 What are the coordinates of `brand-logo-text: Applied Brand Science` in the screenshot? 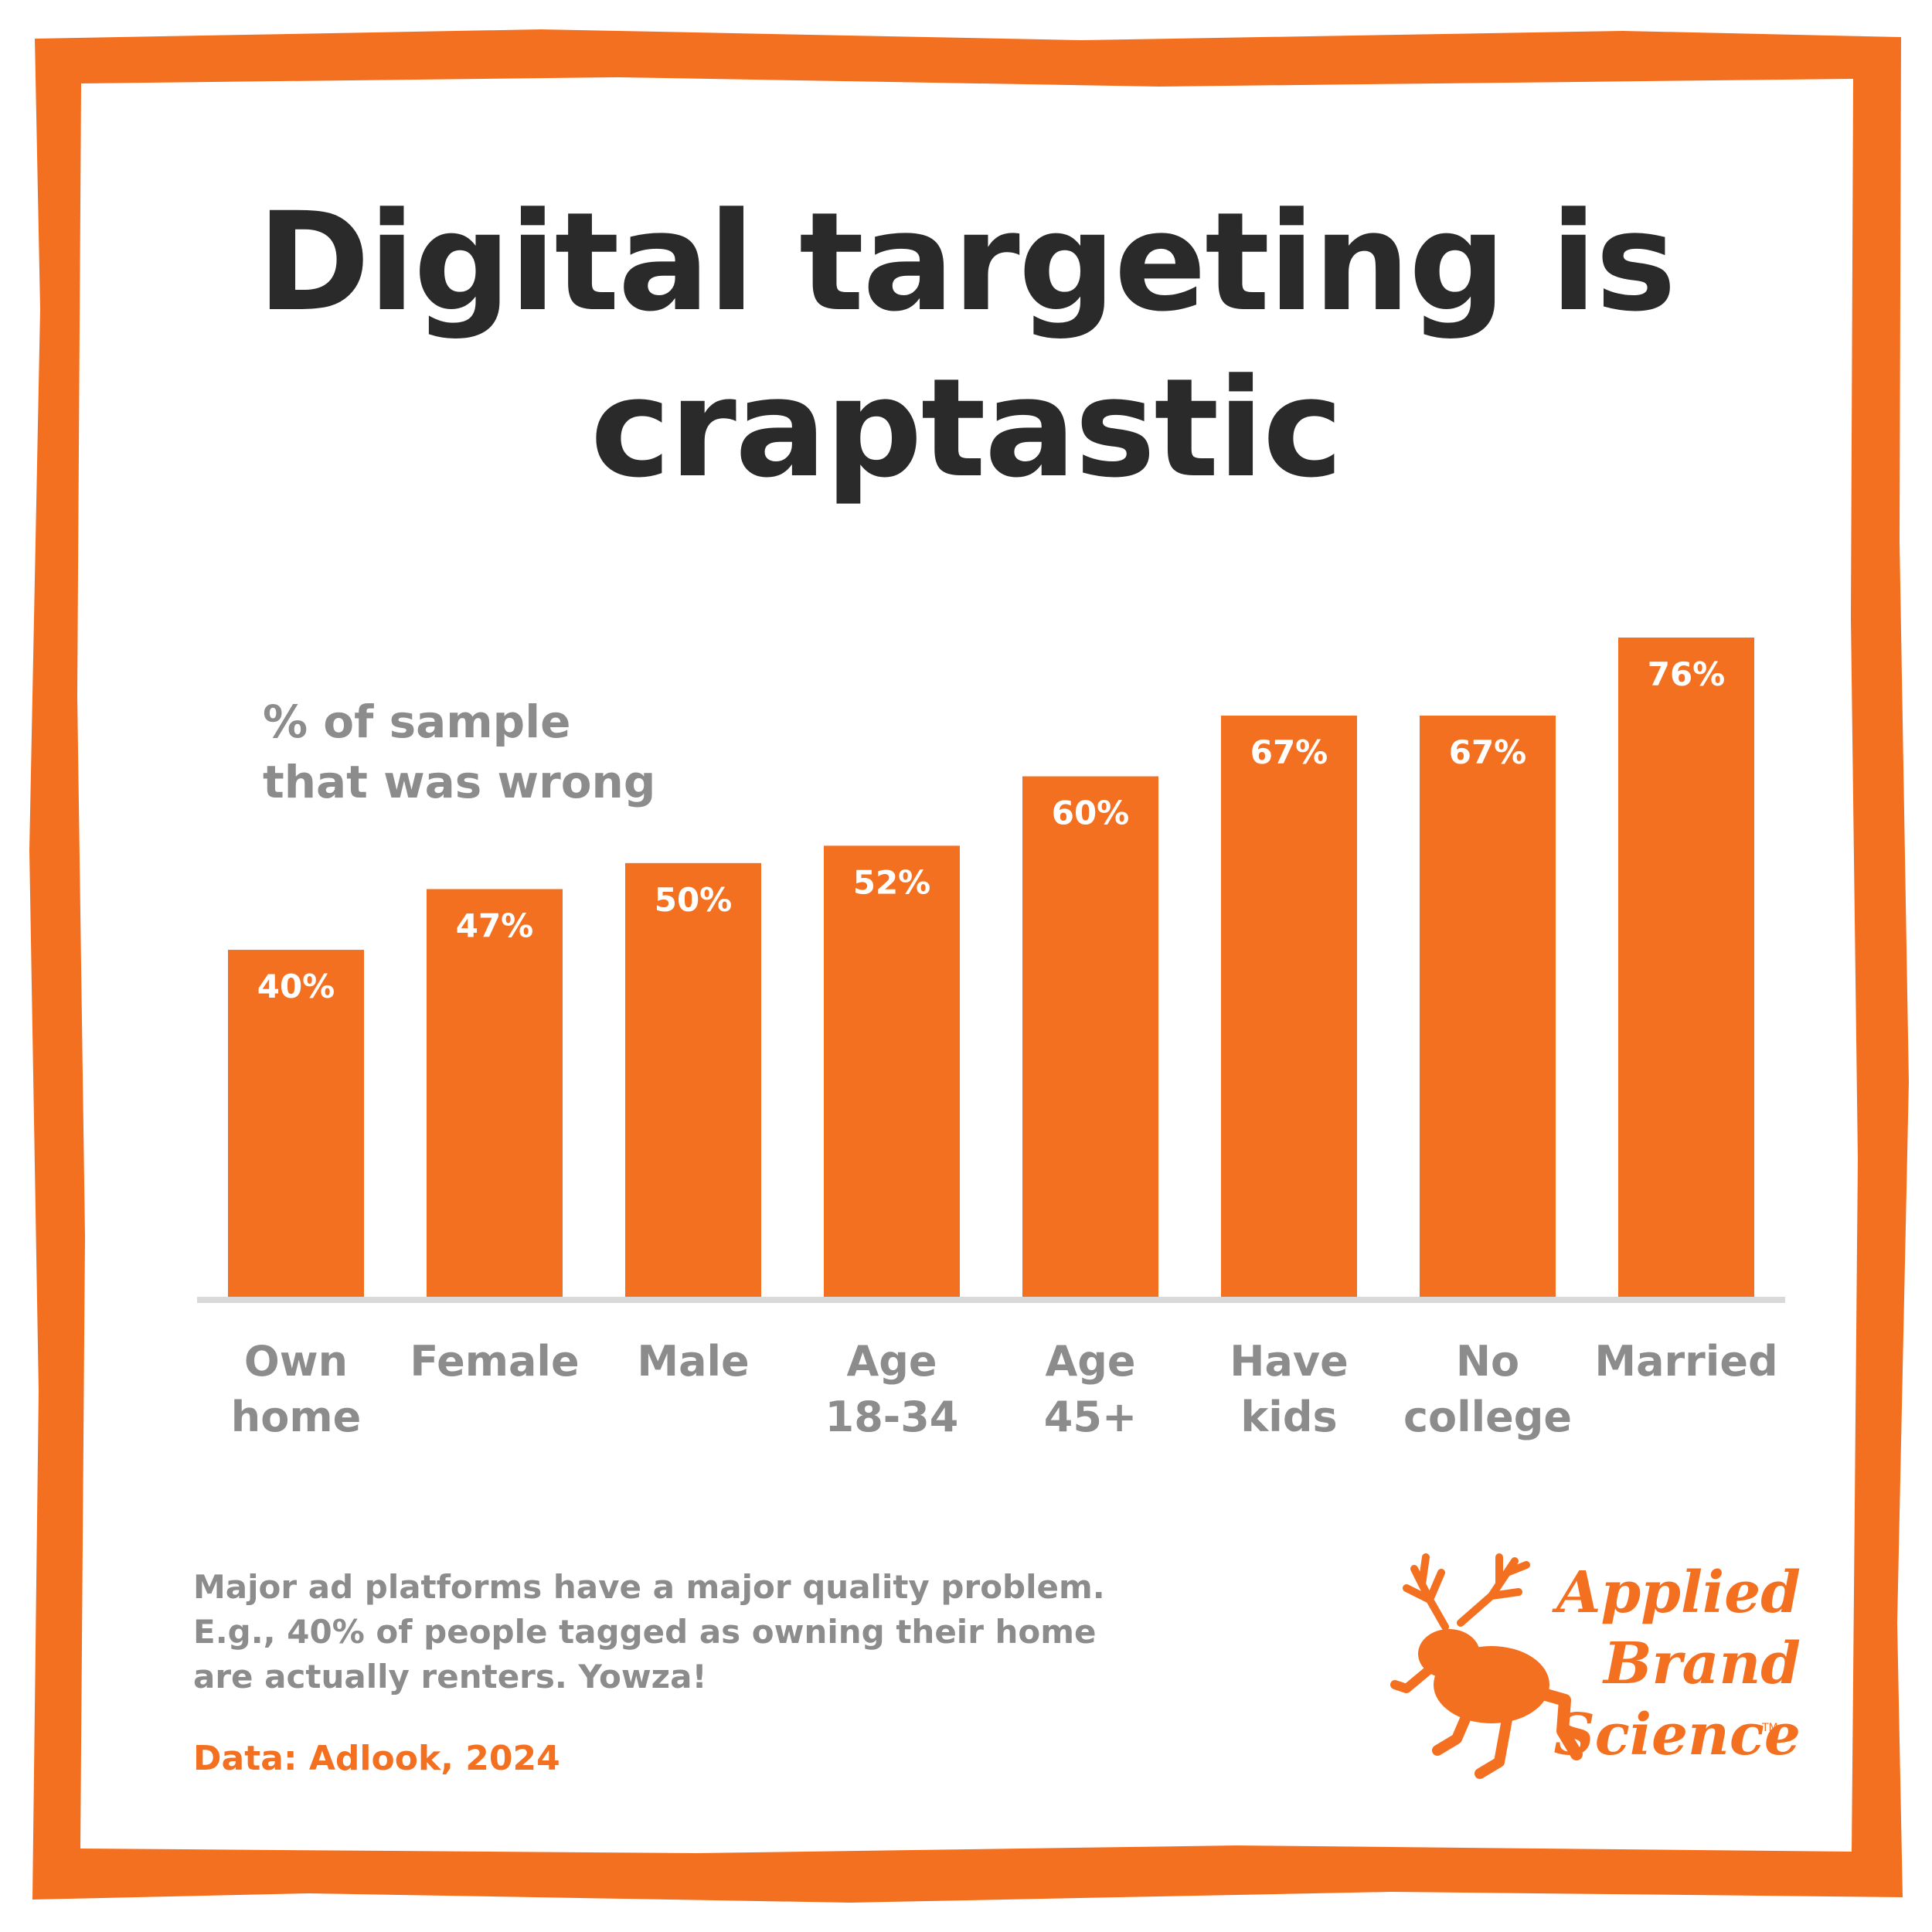 It's located at (1670, 1664).